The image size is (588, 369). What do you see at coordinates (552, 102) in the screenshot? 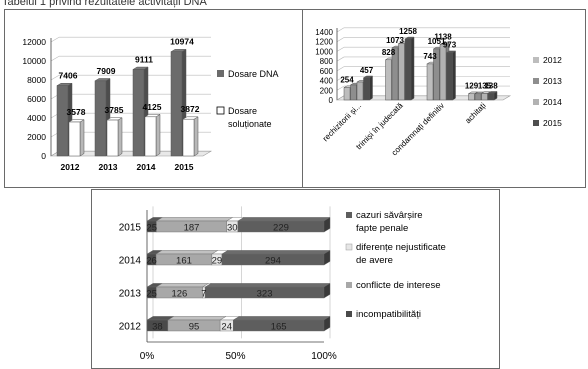
I see `legend-label: 2014` at bounding box center [552, 102].